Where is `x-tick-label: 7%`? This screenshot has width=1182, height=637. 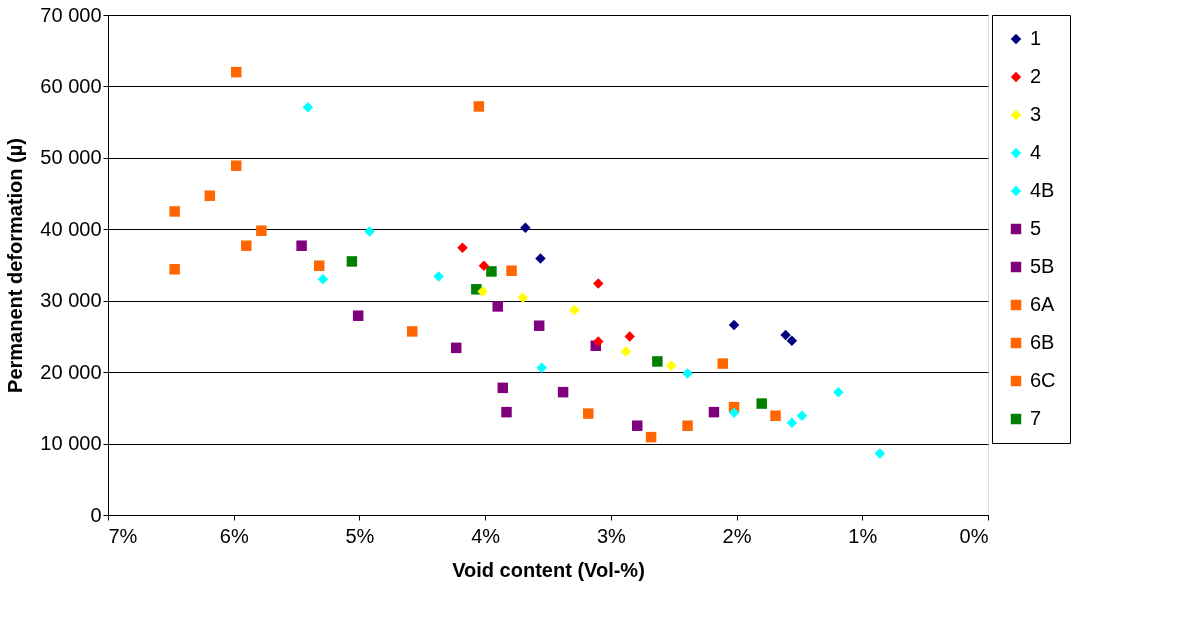
x-tick-label: 7% is located at coordinates (123, 535).